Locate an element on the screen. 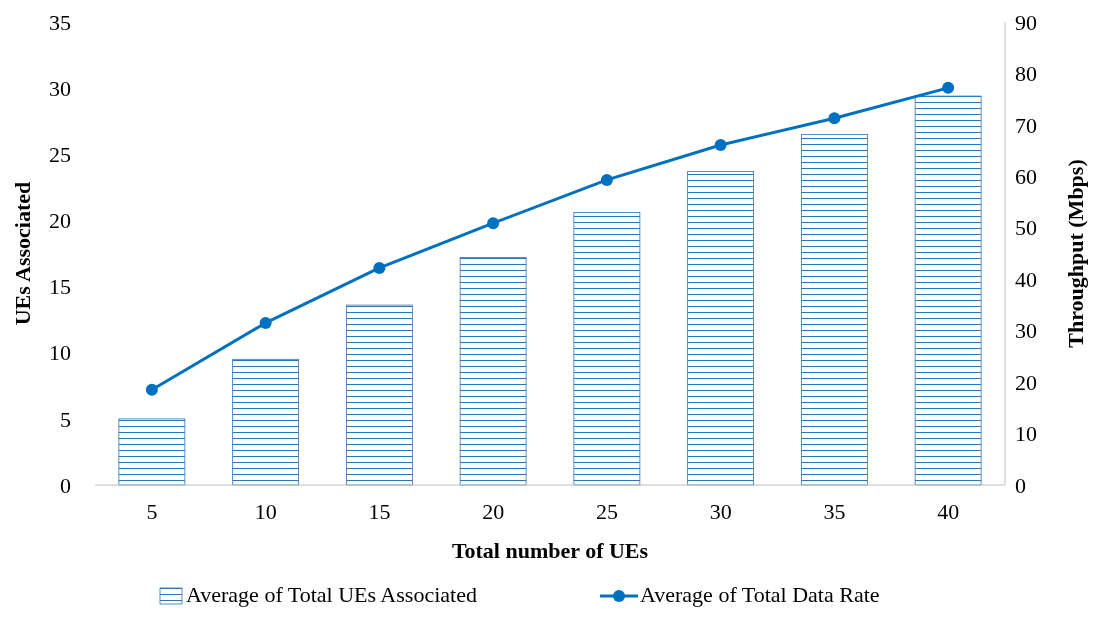 The image size is (1099, 619). y-tick-label: 25 is located at coordinates (60, 154).